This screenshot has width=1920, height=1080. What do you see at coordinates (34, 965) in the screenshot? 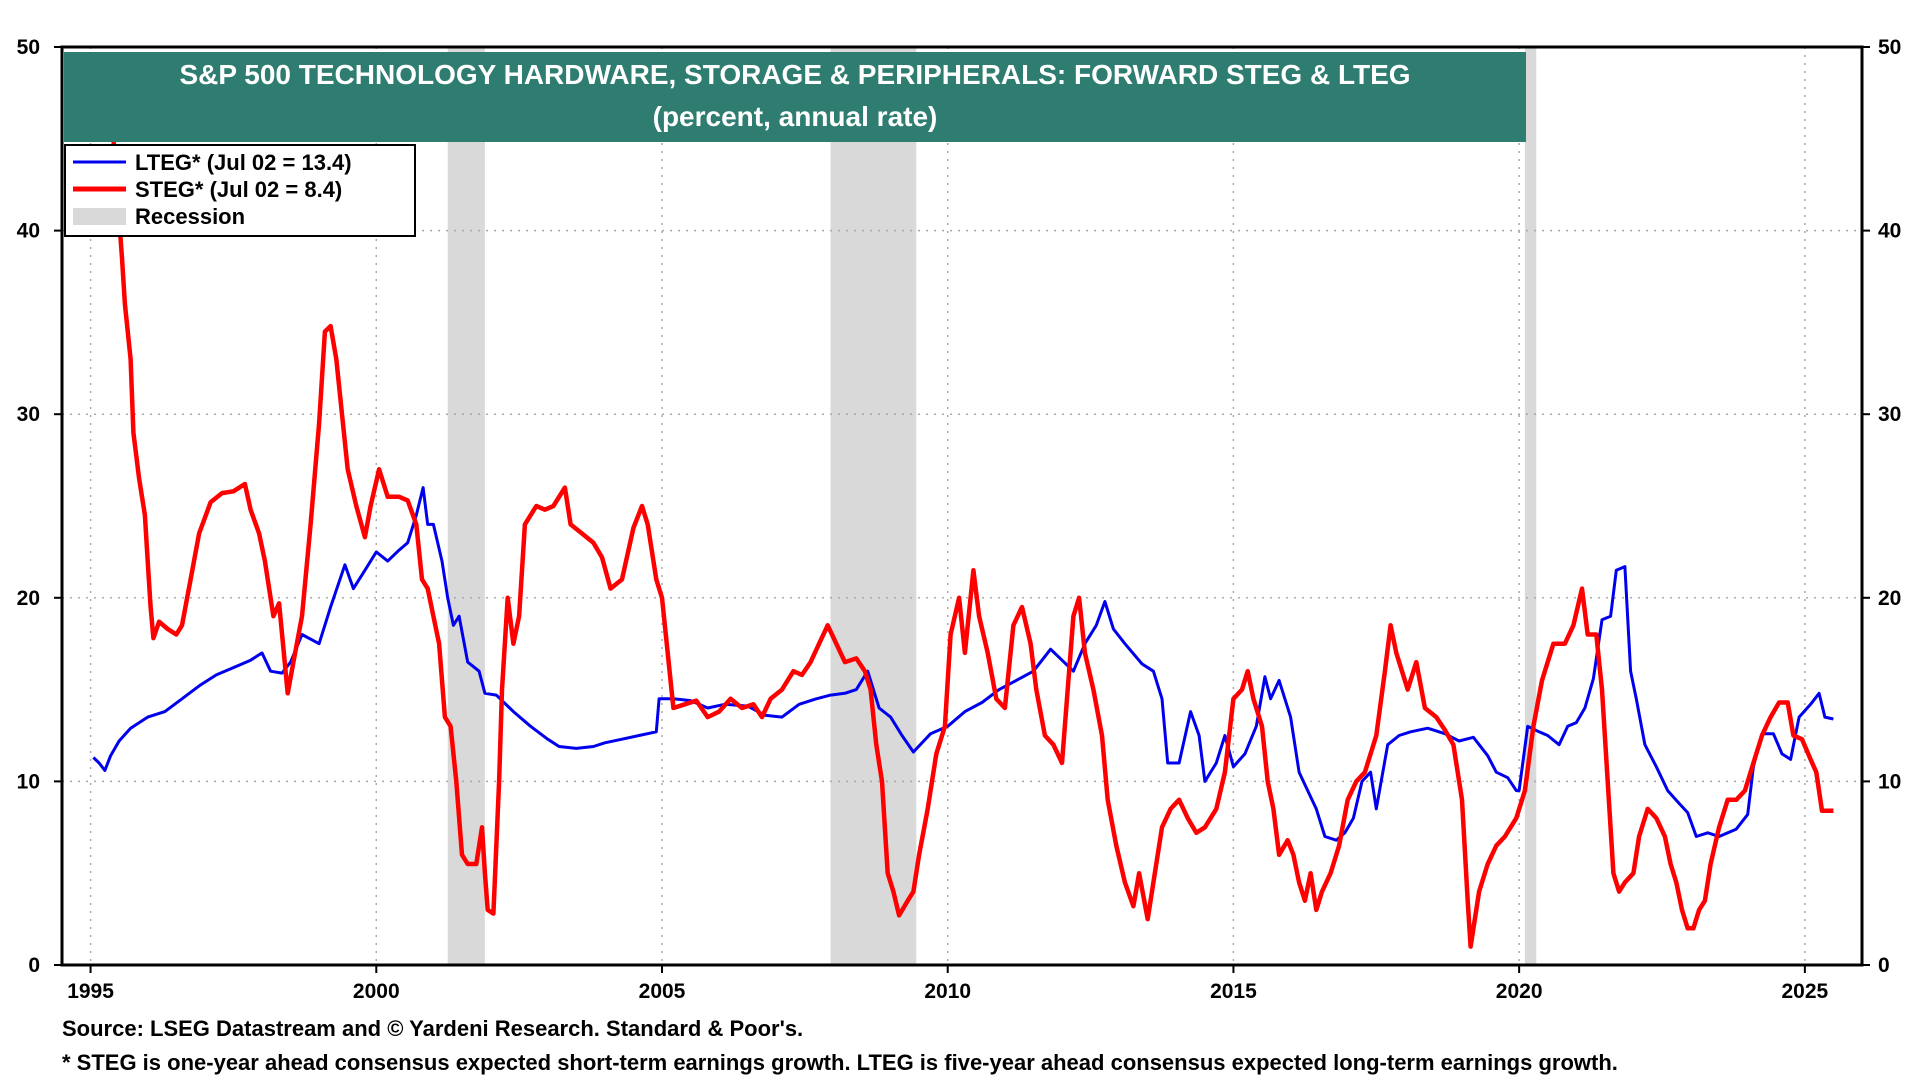
I see `y-tick-label-left: 0` at bounding box center [34, 965].